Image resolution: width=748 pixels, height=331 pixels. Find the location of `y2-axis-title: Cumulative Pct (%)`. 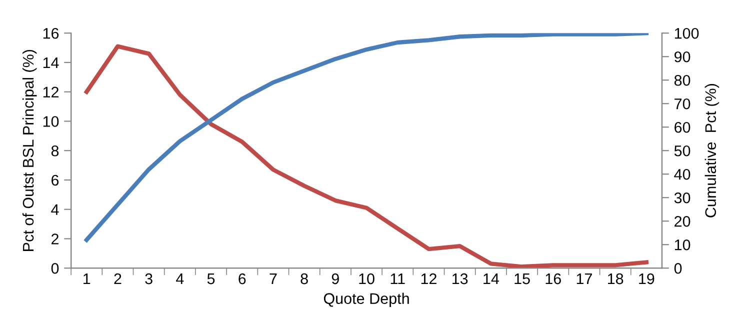

y2-axis-title: Cumulative Pct (%) is located at coordinates (712, 151).